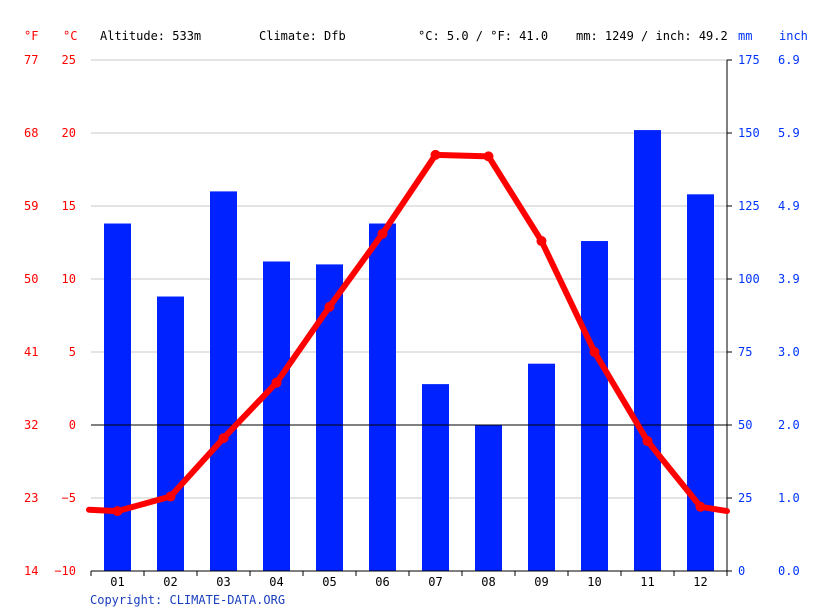  What do you see at coordinates (302, 36) in the screenshot?
I see `climate-label: Climate: Dfb` at bounding box center [302, 36].